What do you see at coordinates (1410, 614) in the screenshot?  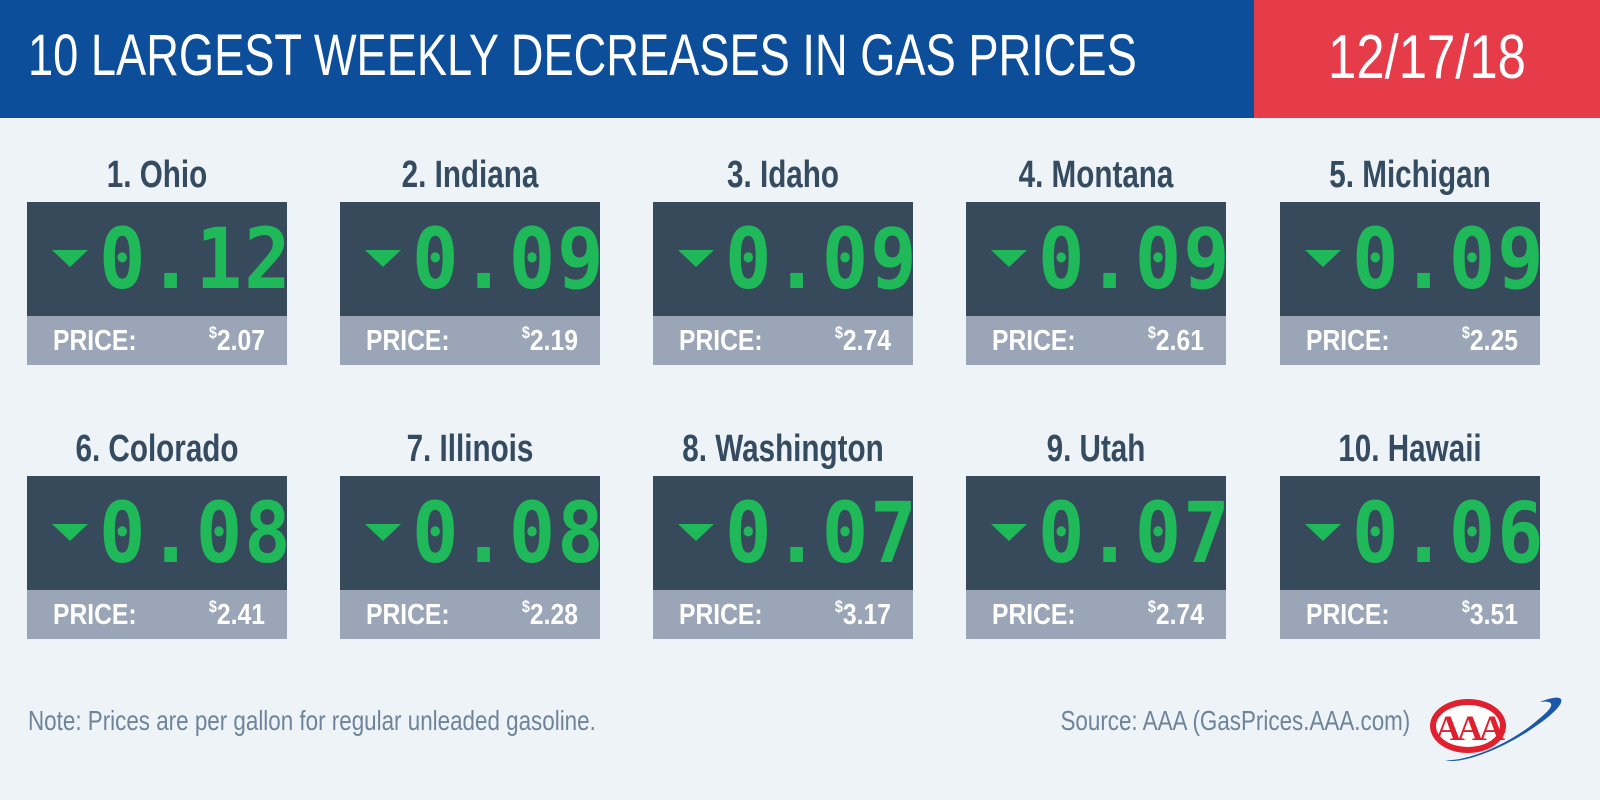 I see `price-bar: PRICE: $3.51` at bounding box center [1410, 614].